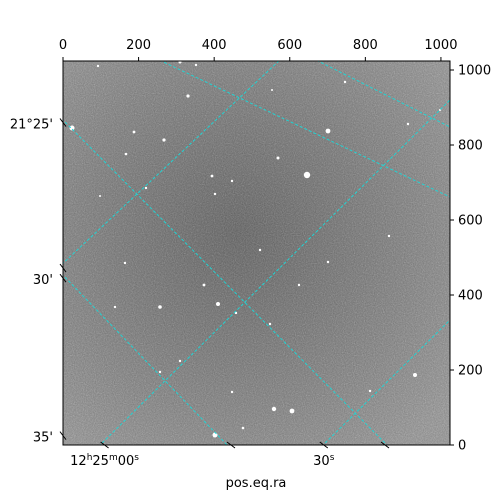 Image resolution: width=500 pixels, height=500 pixels. What do you see at coordinates (43, 438) in the screenshot?
I see `dec-tick-label: 35'` at bounding box center [43, 438].